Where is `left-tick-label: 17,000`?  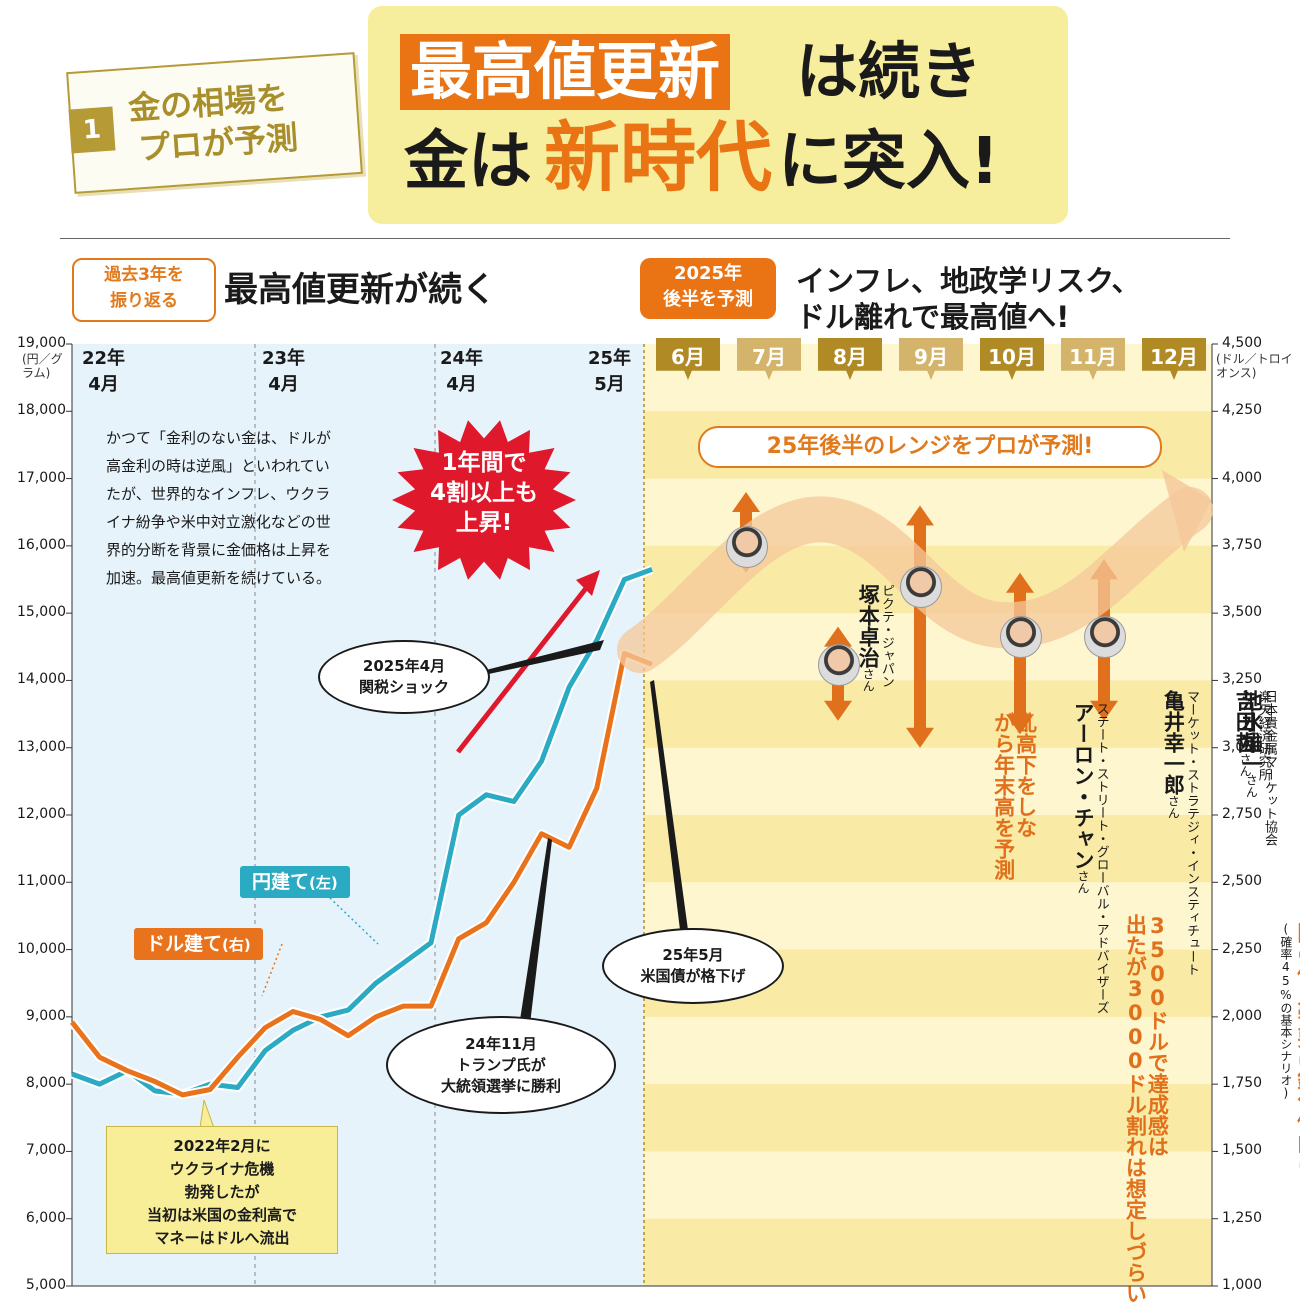
left-tick-label: 17,000 is located at coordinates (35, 478).